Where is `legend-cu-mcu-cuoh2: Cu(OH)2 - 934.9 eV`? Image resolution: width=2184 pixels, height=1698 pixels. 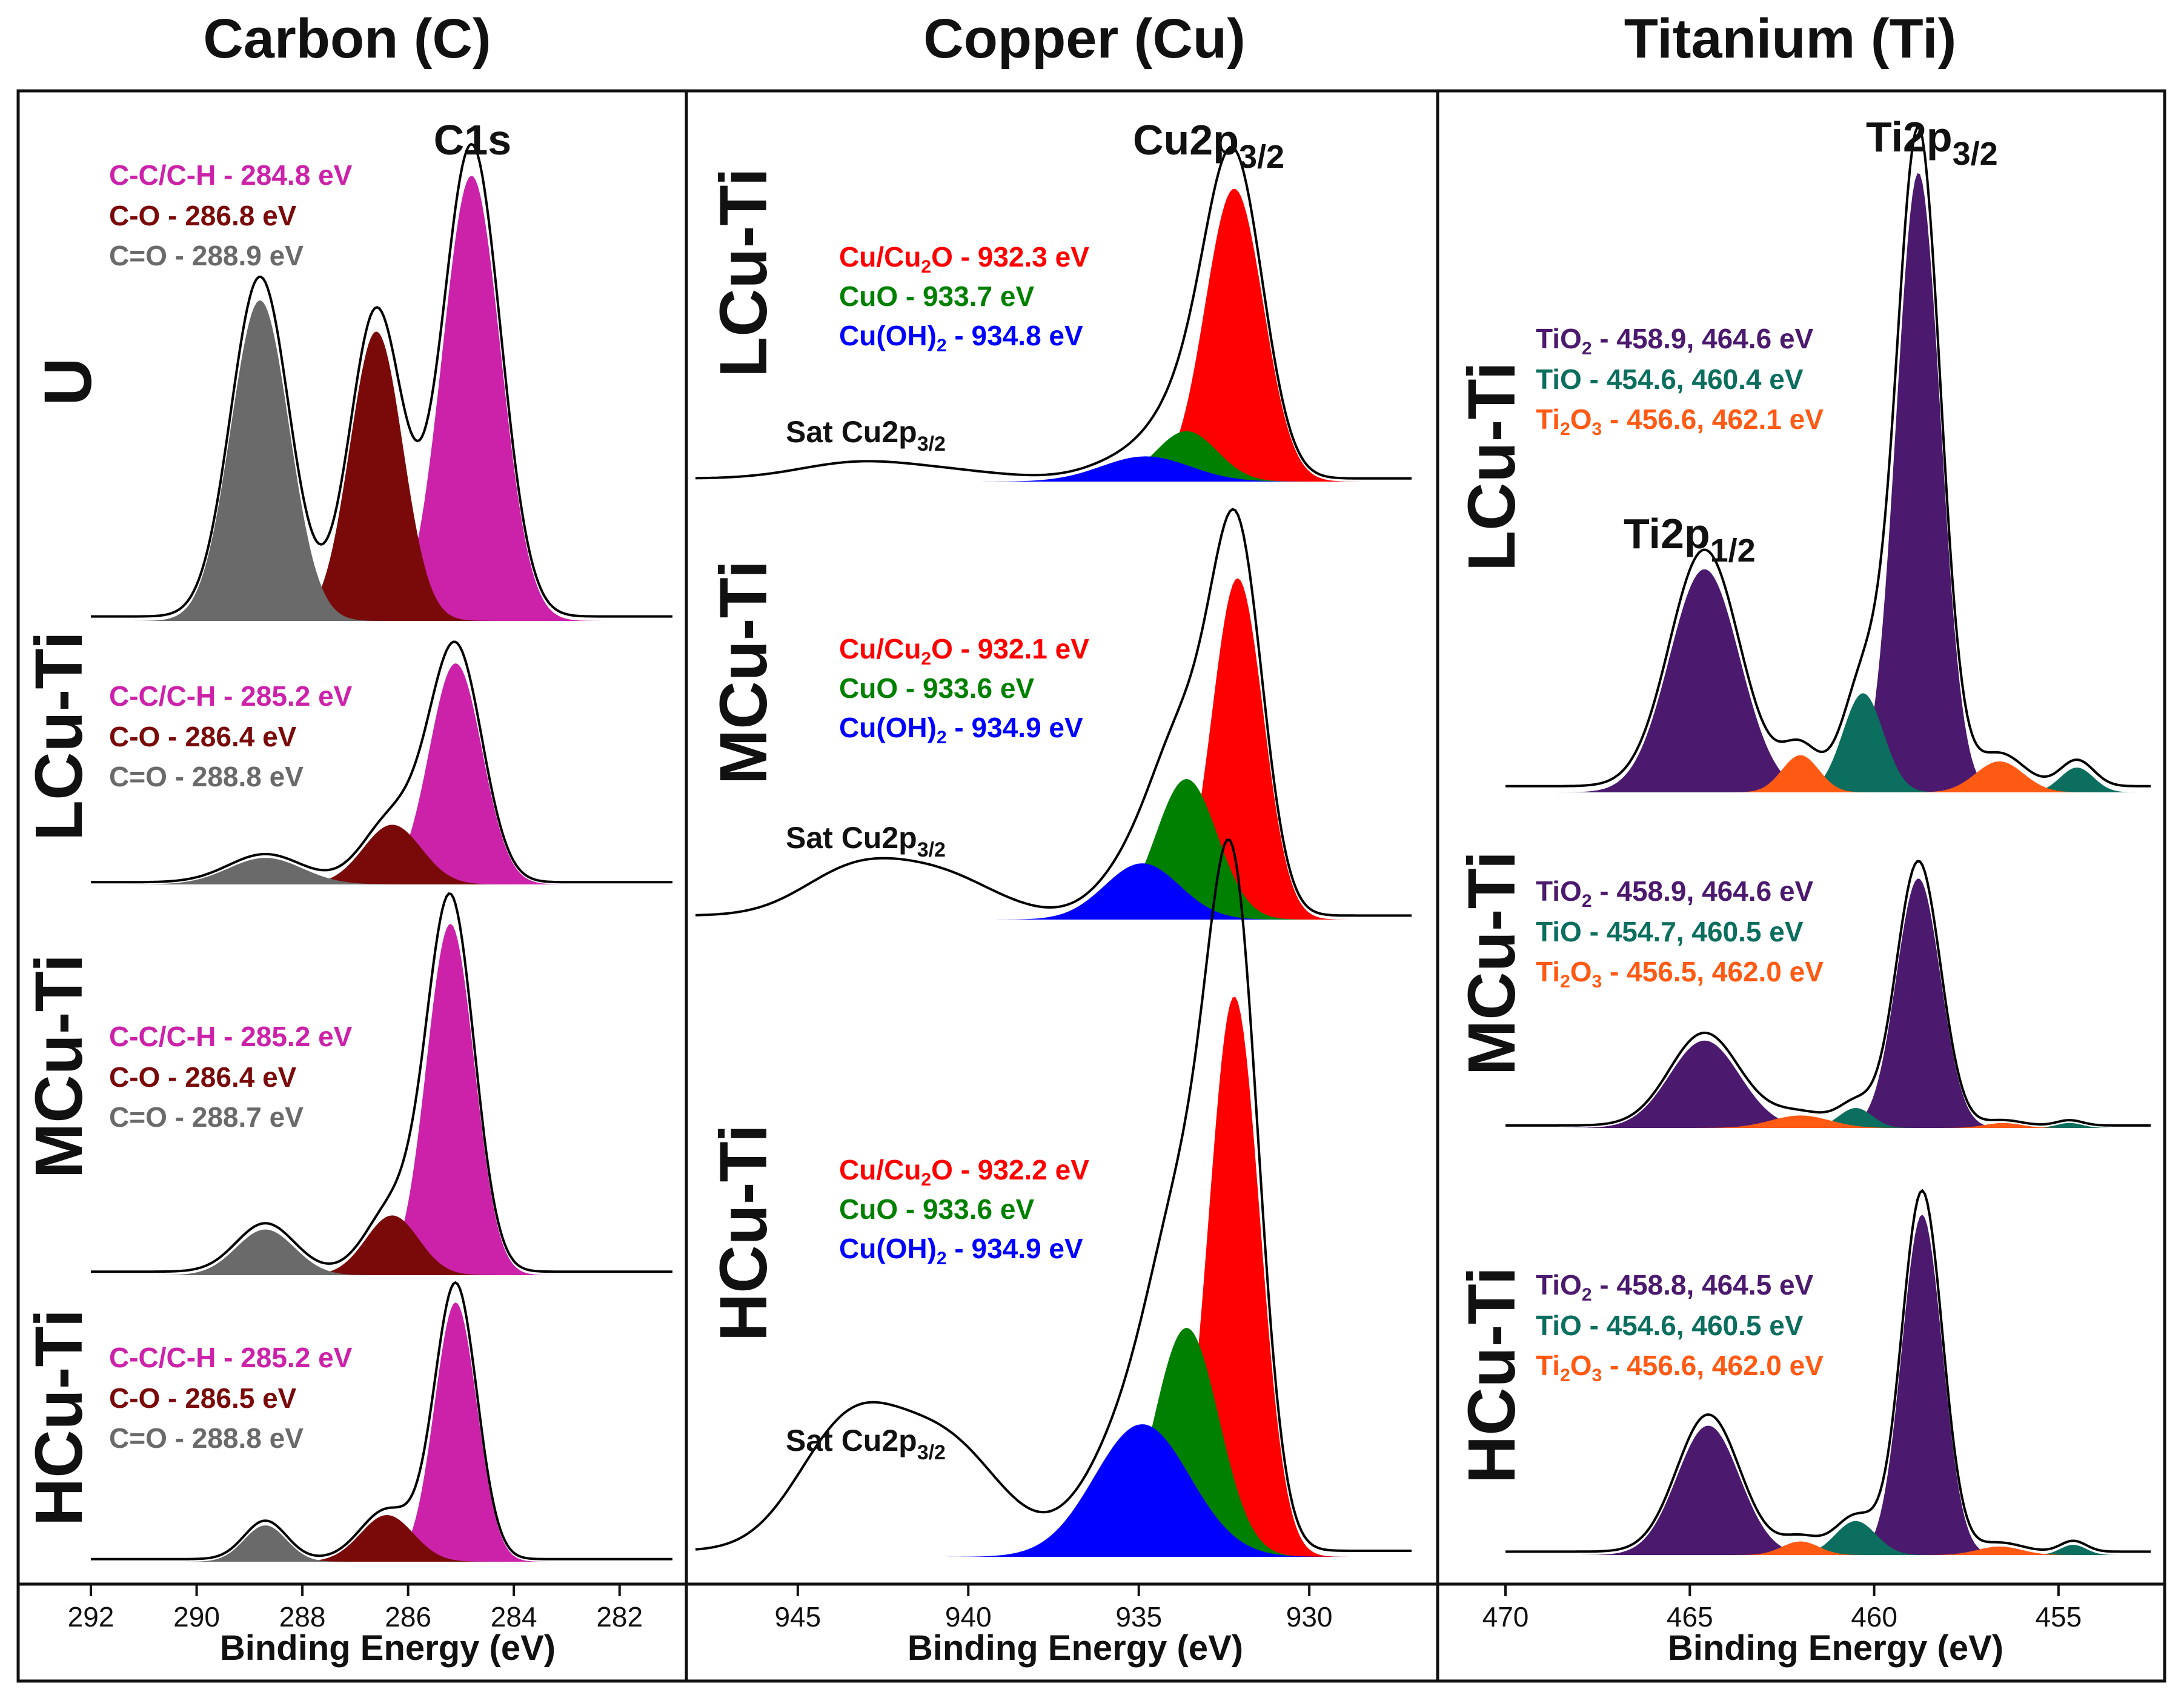 legend-cu-mcu-cuoh2: Cu(OH)2 - 934.9 eV is located at coordinates (961, 730).